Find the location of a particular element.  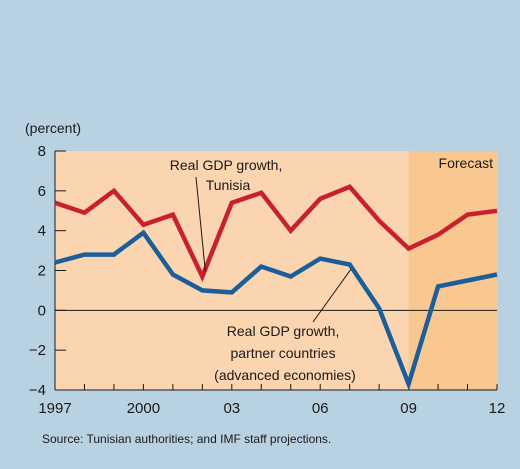

y-tick-label: 8 is located at coordinates (42, 151).